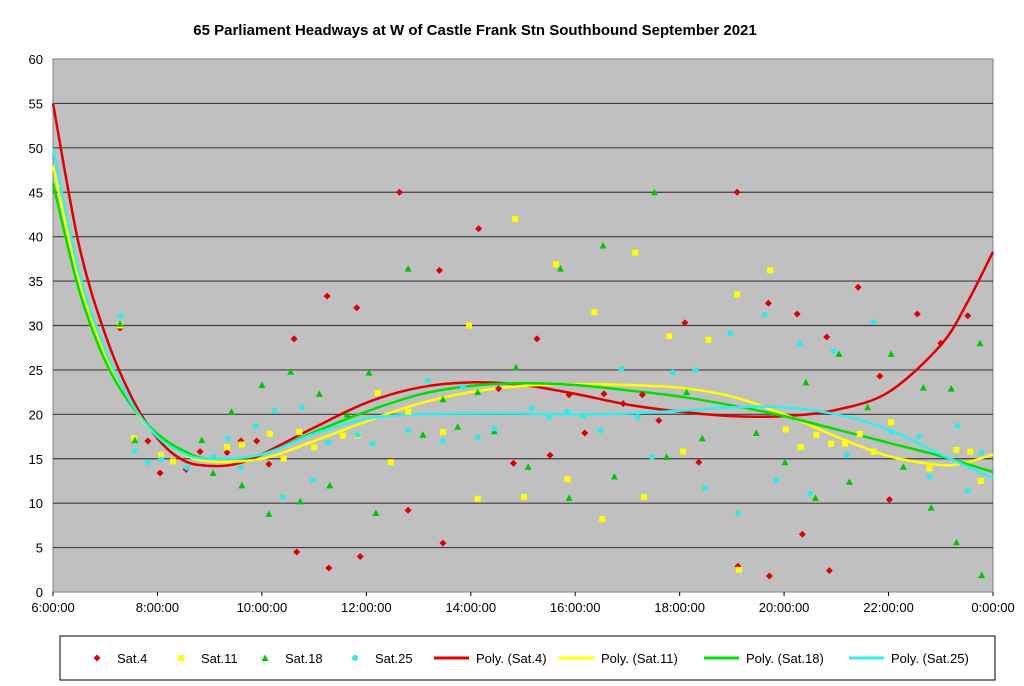 The height and width of the screenshot is (686, 1024). Describe the element at coordinates (527, 658) in the screenshot. I see `legend` at that location.